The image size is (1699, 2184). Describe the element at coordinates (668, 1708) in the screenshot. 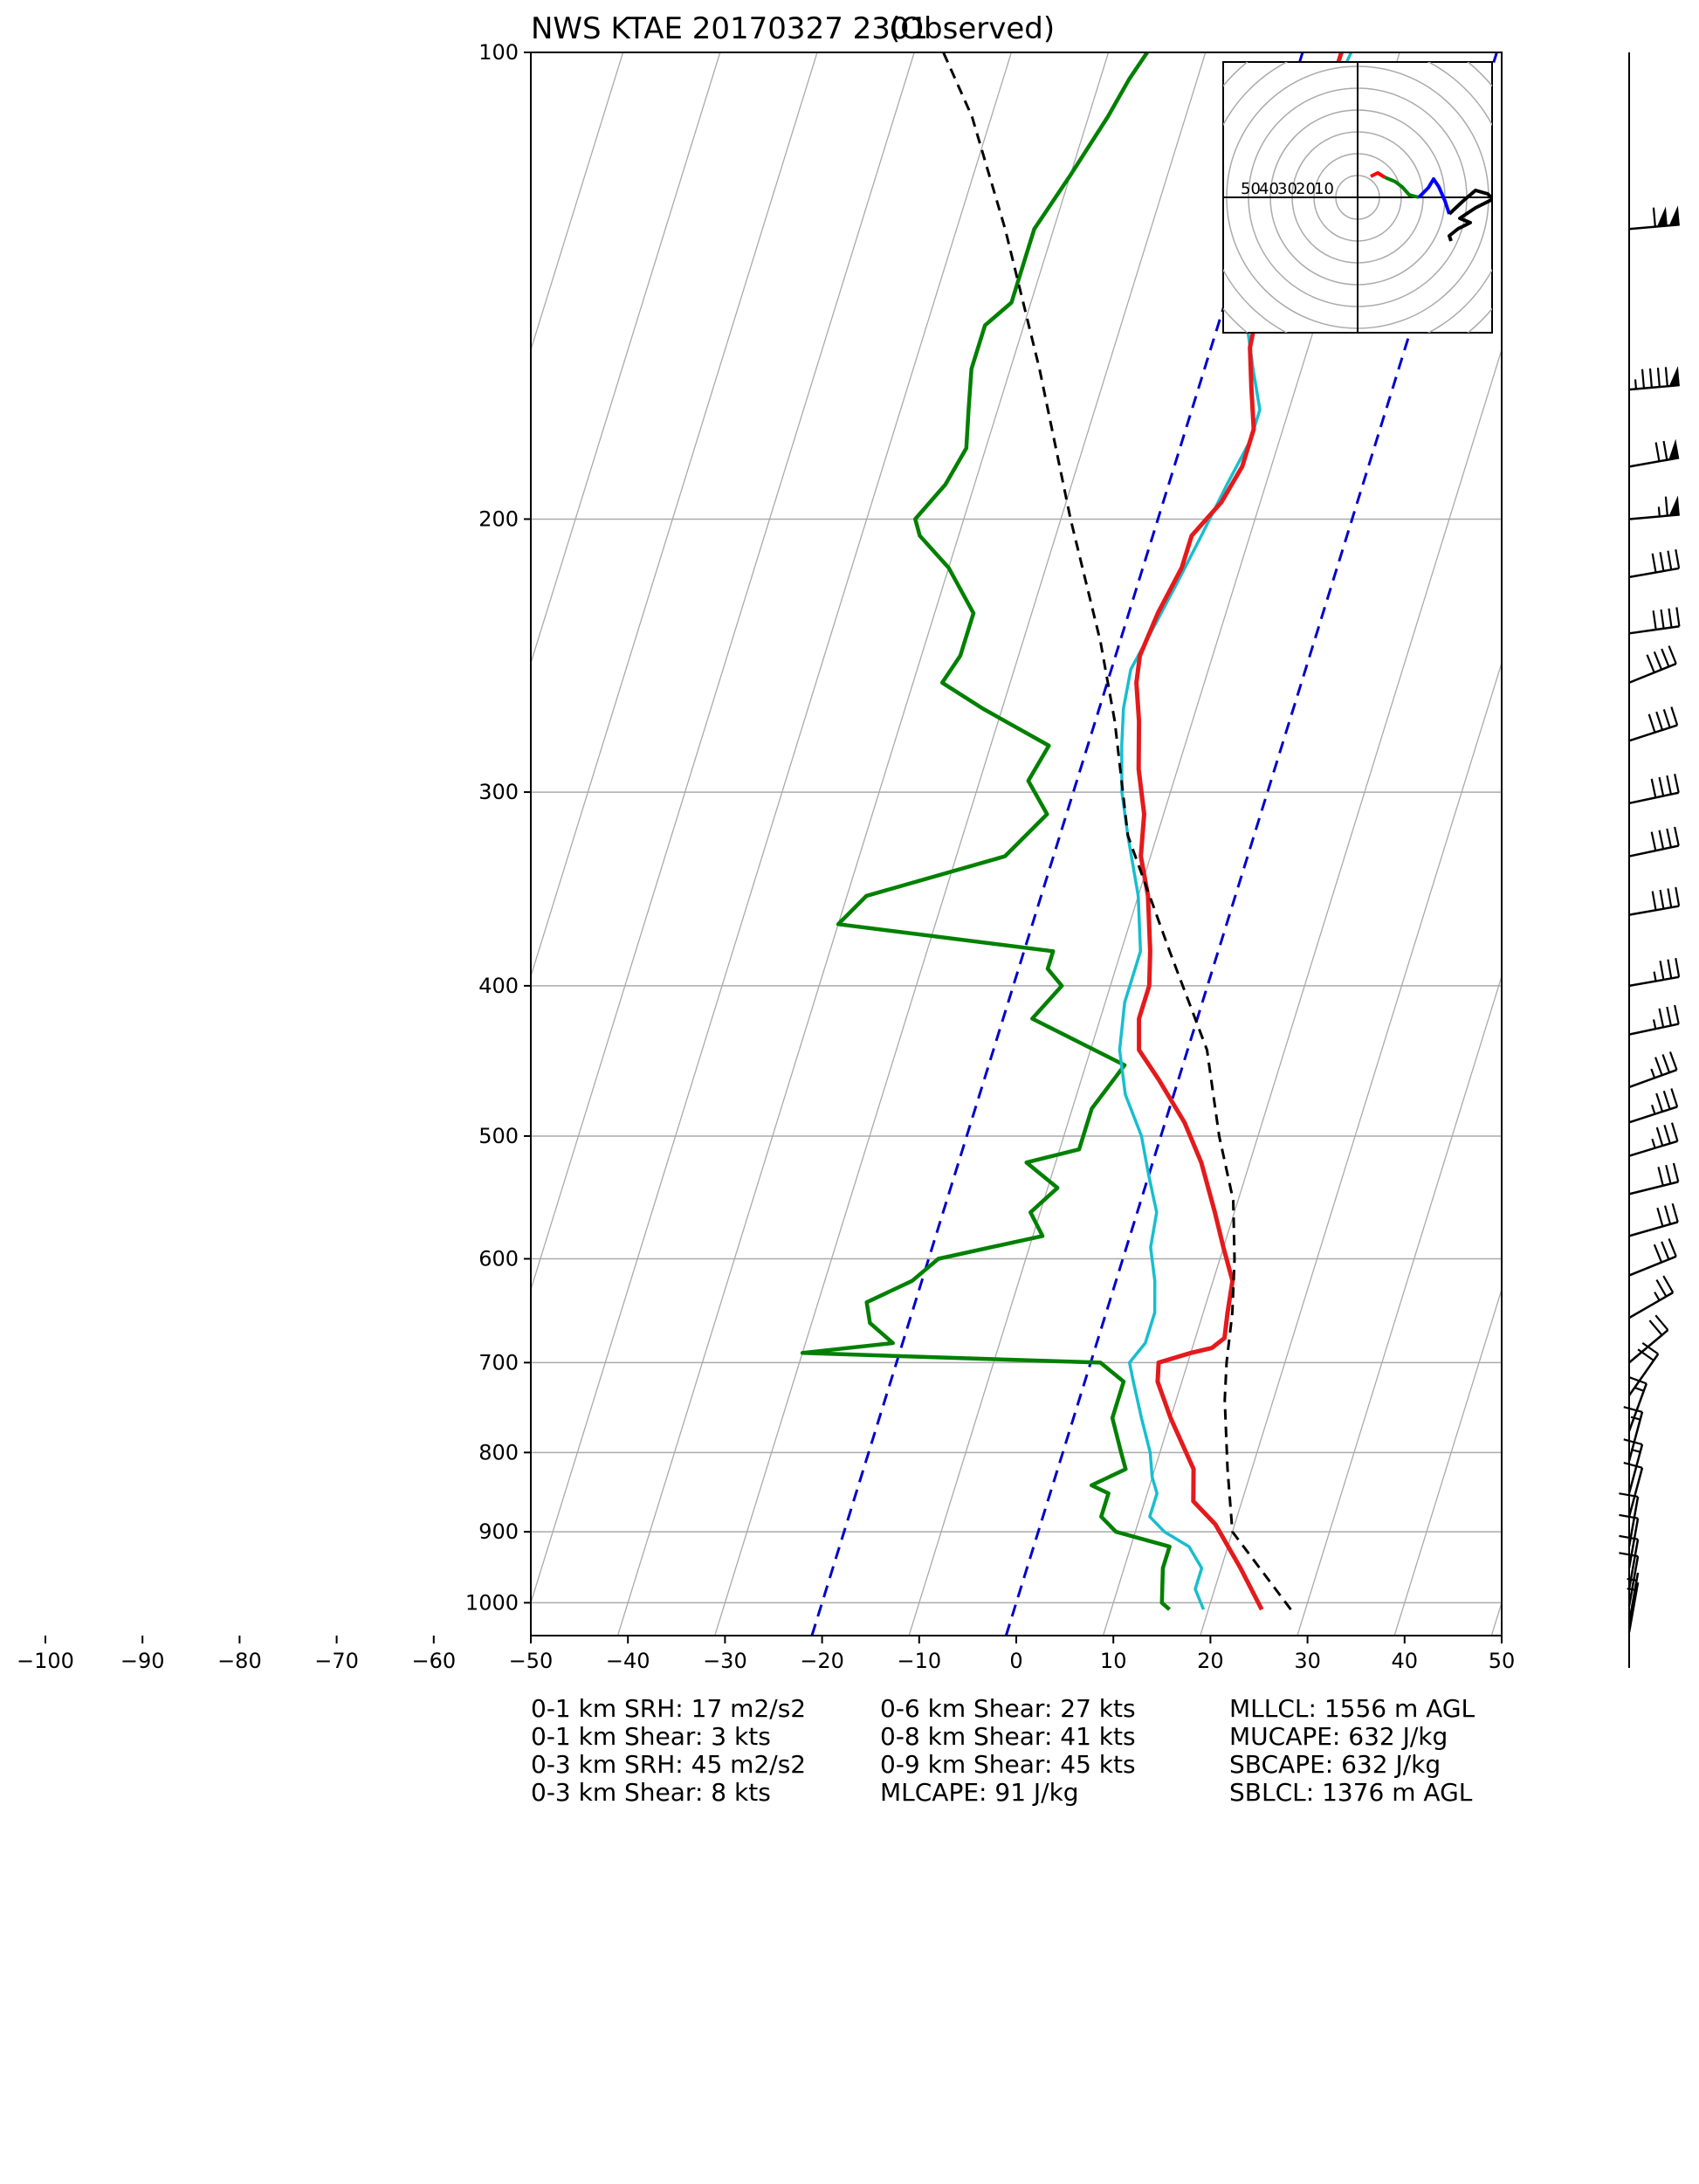

I see `stat-srh-01: 0-1 km SRH: 17 m2/s2` at that location.